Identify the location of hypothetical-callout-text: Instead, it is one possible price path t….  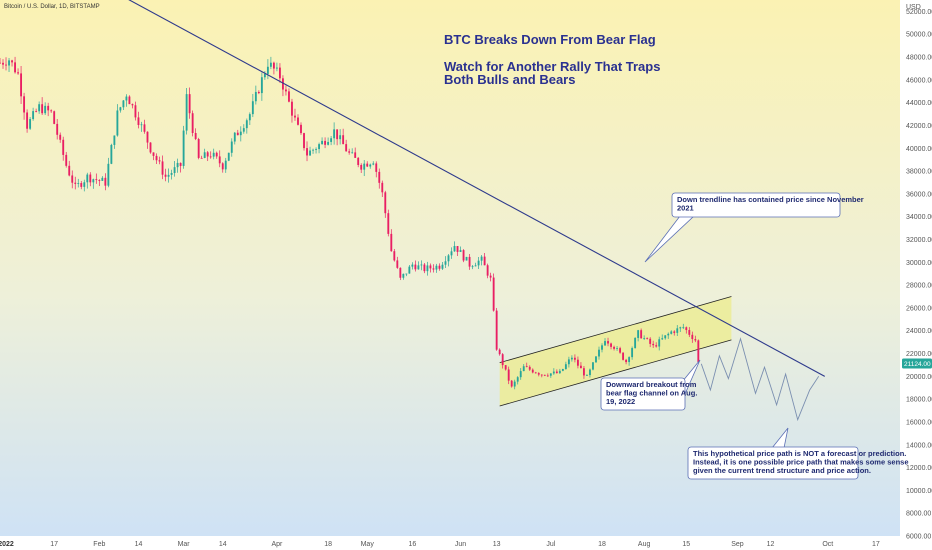
(801, 462).